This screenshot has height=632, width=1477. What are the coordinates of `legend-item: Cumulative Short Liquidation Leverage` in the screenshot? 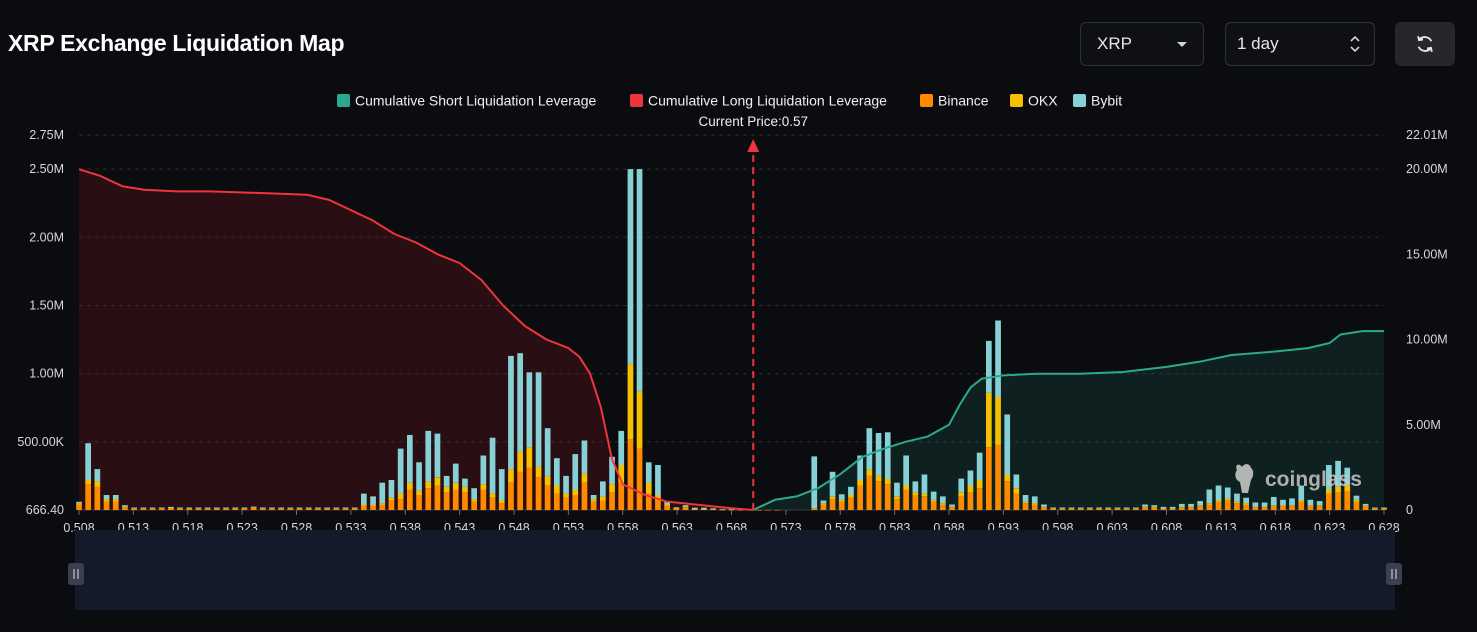 It's located at (466, 101).